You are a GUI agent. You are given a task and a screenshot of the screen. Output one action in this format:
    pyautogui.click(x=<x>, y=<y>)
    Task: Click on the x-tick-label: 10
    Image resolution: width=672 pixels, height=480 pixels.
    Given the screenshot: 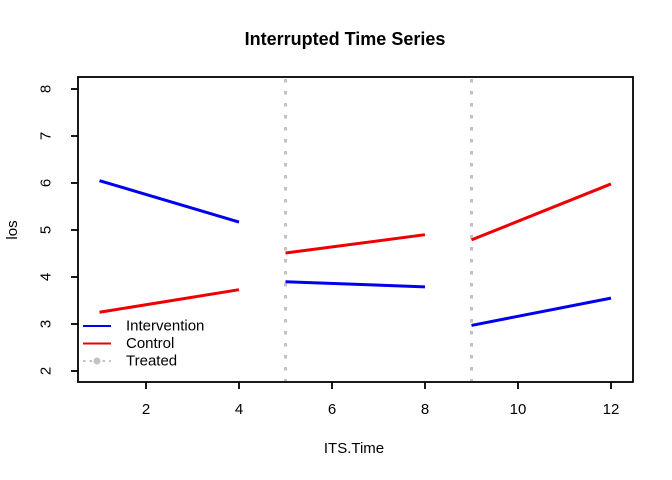 What is the action you would take?
    pyautogui.click(x=518, y=409)
    